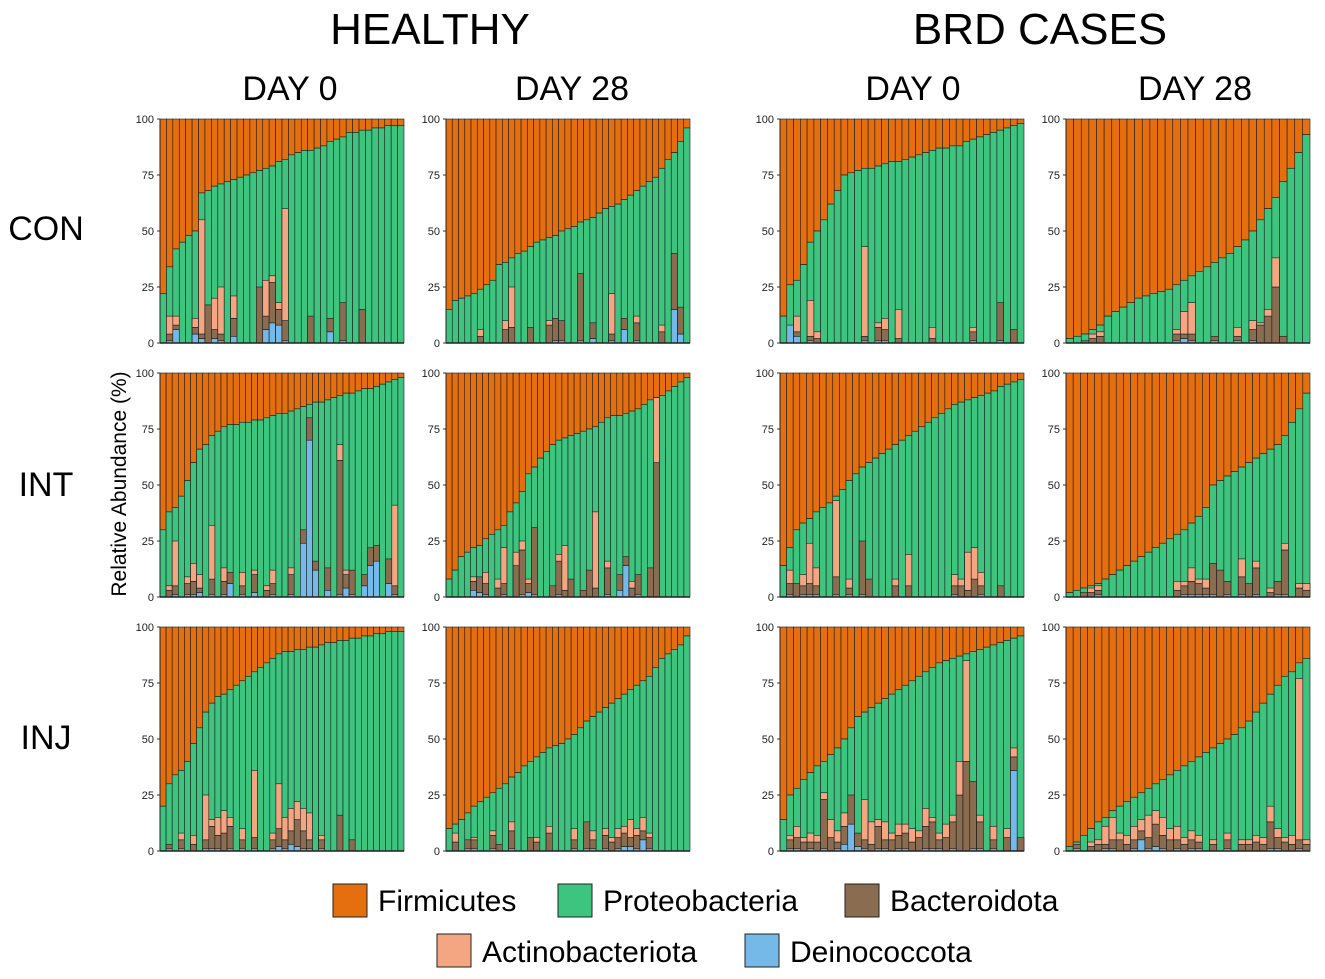 The width and height of the screenshot is (1325, 979). Describe the element at coordinates (151, 852) in the screenshot. I see `y-tick-label: 0` at that location.